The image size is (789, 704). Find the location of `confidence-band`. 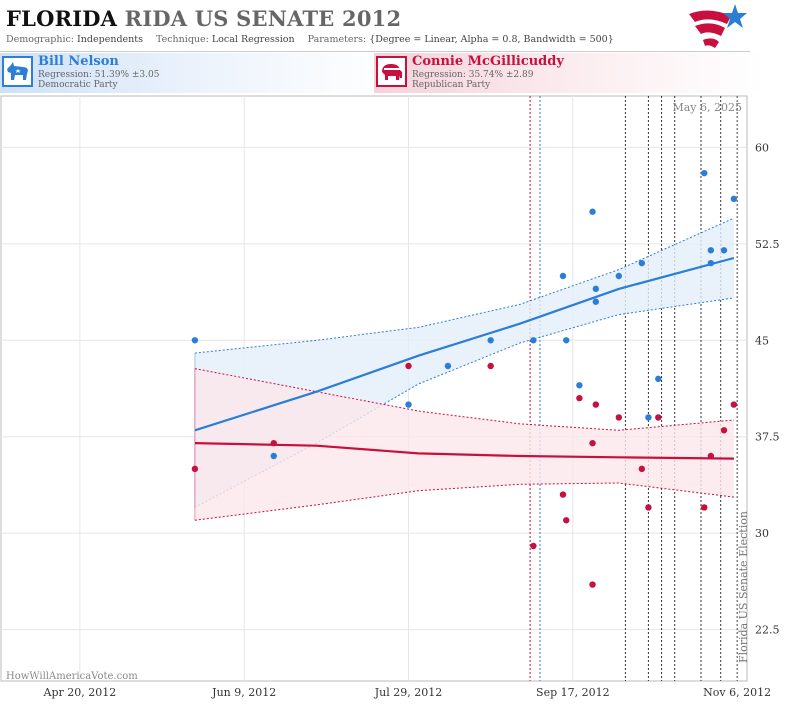

confidence-band is located at coordinates (464, 444).